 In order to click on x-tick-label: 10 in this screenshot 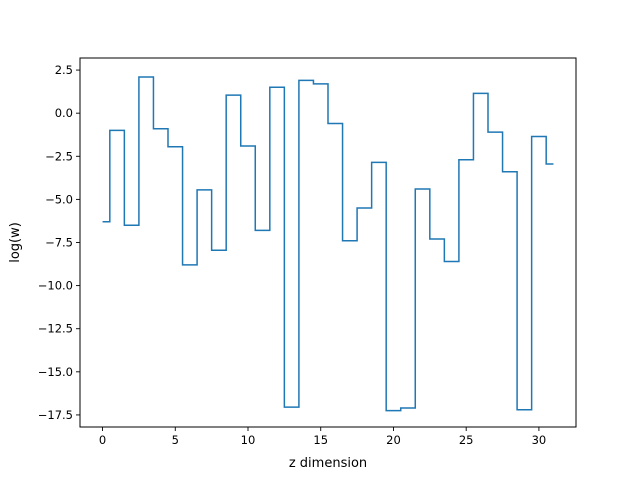, I will do `click(248, 440)`.